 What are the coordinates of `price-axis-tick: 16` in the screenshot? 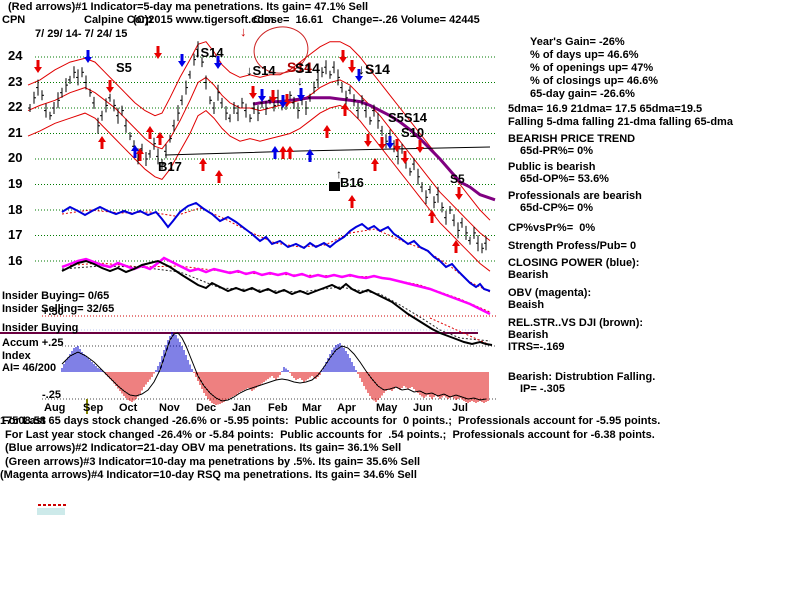 It's located at (15, 260).